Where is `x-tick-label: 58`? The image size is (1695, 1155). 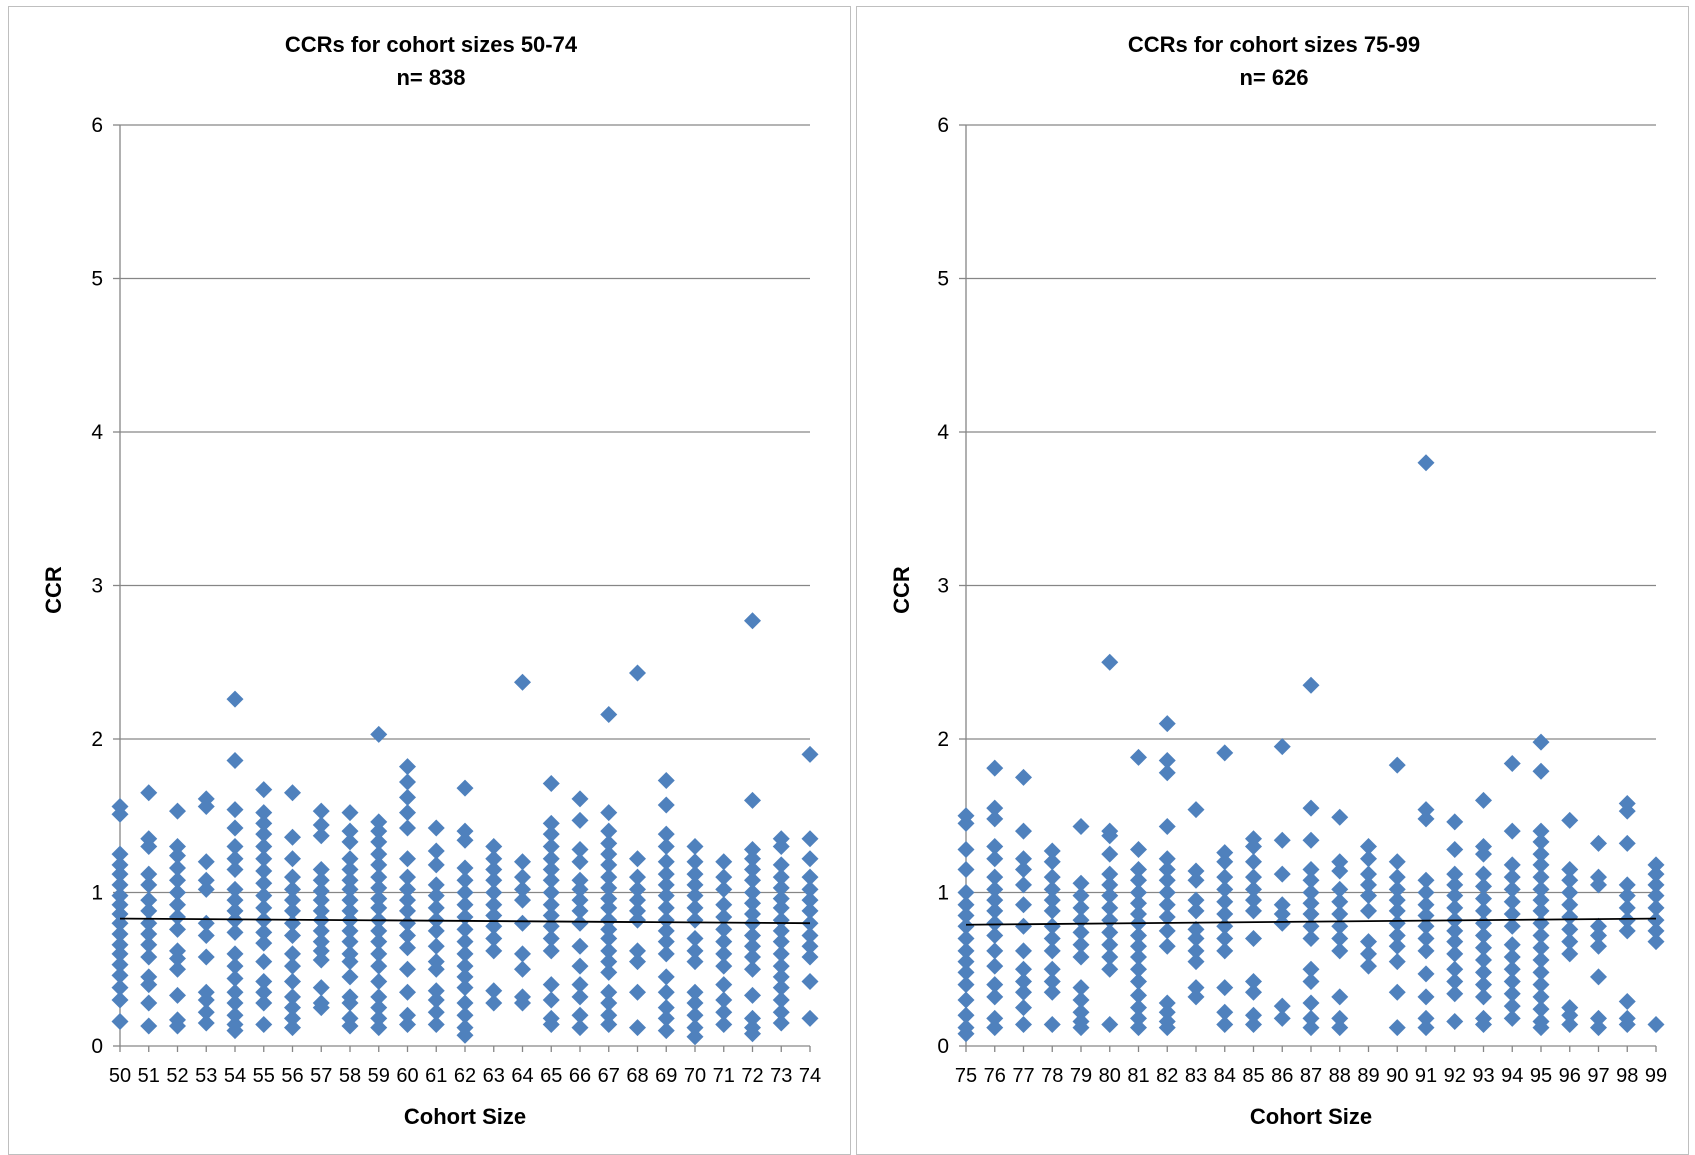 x-tick-label: 58 is located at coordinates (350, 1076).